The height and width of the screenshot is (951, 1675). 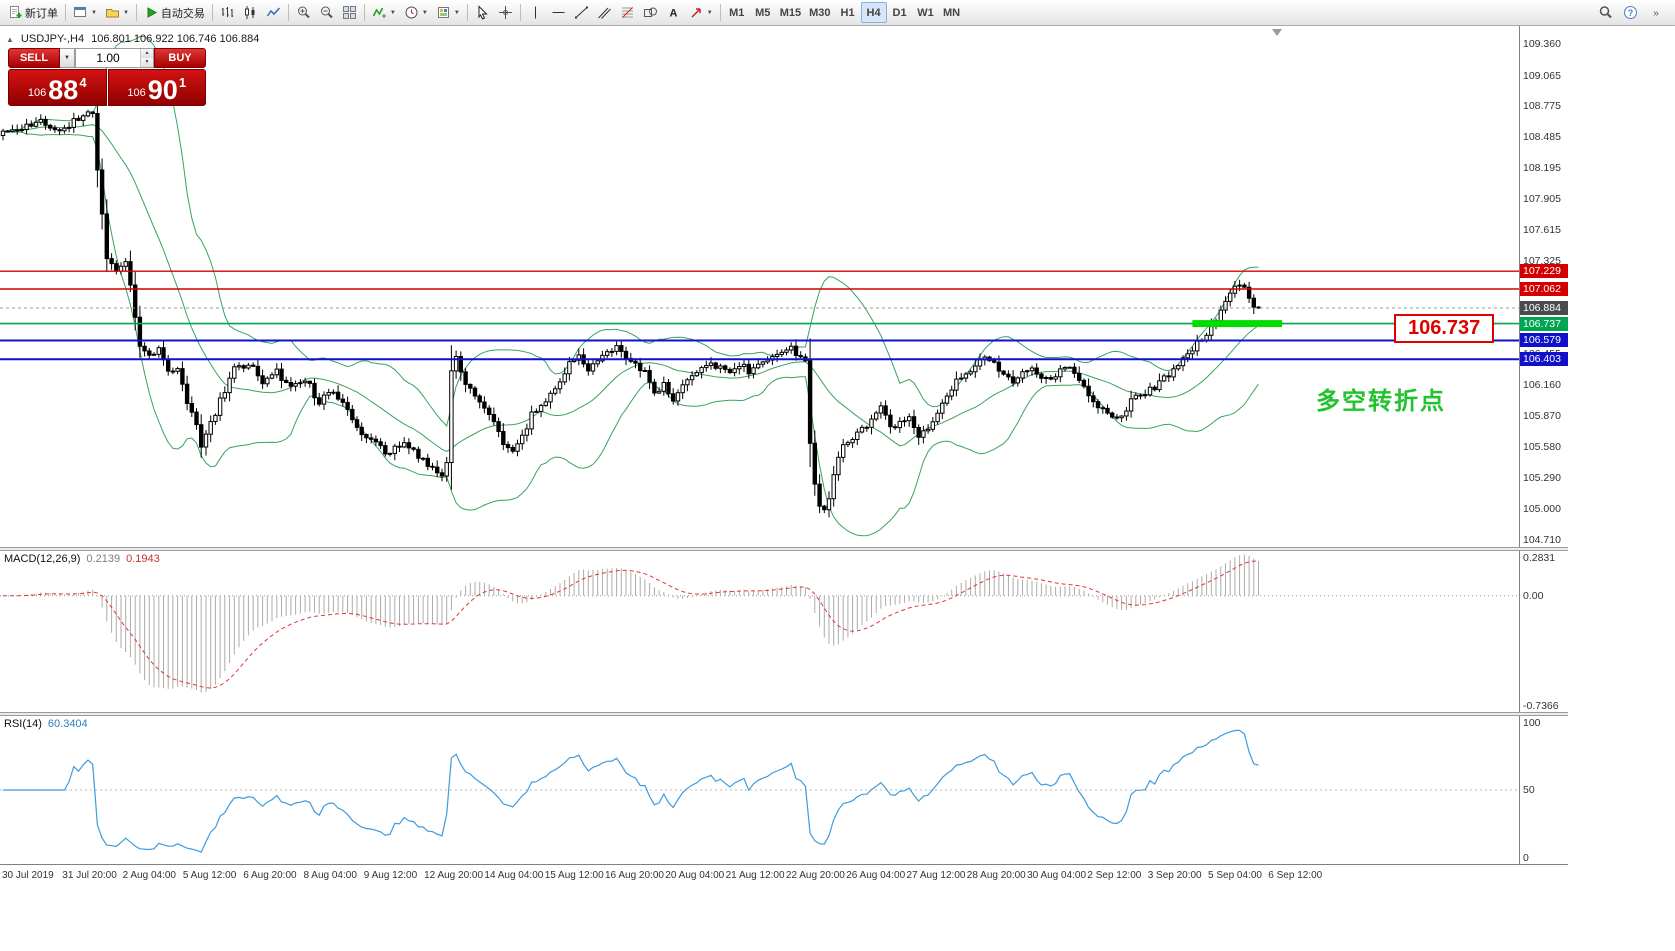 I want to click on tile-windows-button, so click(x=349, y=12).